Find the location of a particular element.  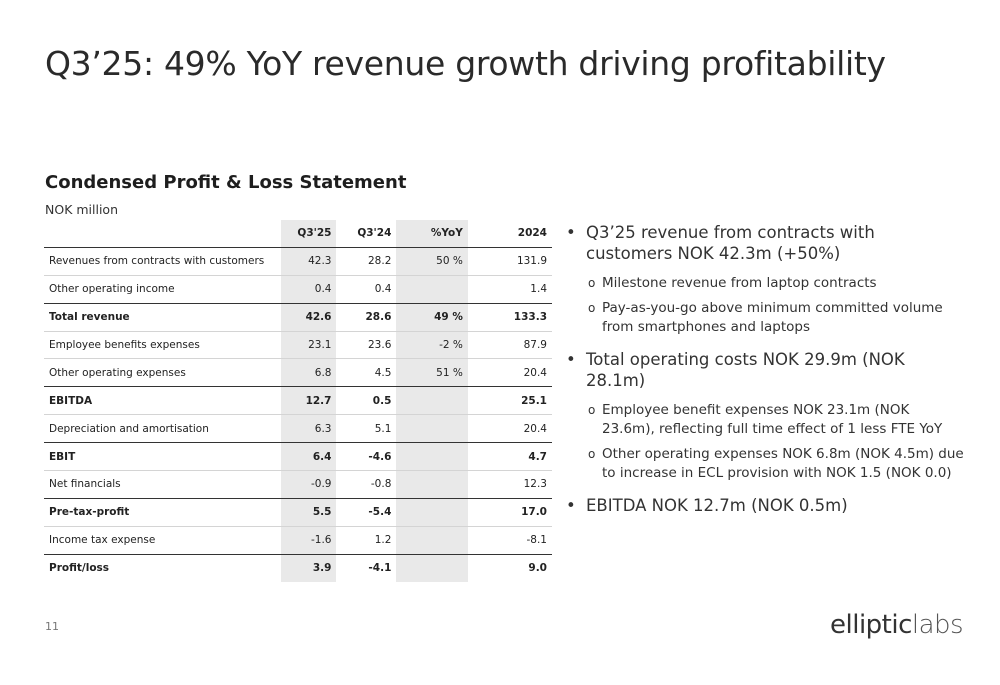

cell-yoy: 50 % is located at coordinates (432, 261).